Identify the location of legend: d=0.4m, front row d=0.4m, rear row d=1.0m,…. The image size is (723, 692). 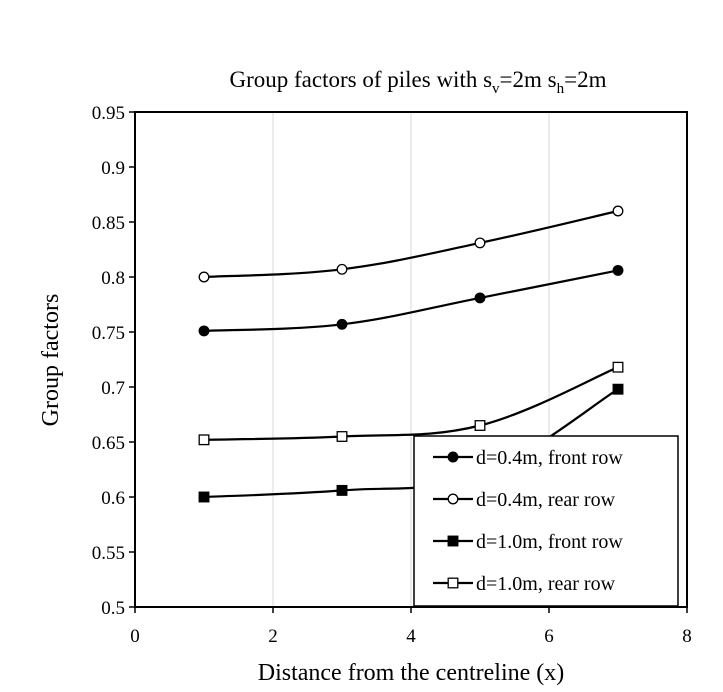
(546, 521).